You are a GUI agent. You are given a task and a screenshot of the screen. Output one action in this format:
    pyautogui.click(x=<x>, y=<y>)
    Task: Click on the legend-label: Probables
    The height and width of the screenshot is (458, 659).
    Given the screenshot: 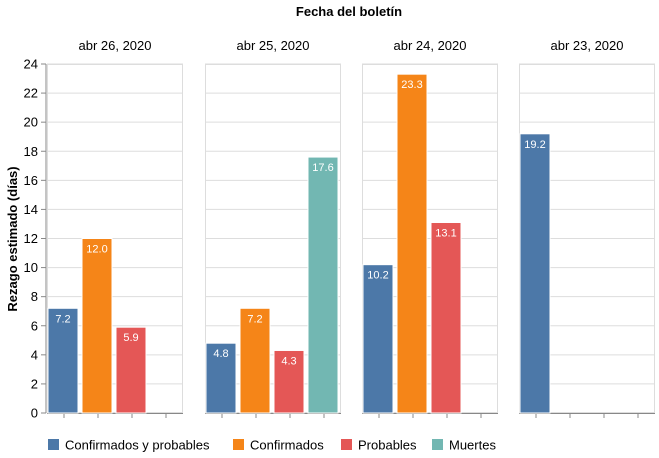 What is the action you would take?
    pyautogui.click(x=387, y=445)
    